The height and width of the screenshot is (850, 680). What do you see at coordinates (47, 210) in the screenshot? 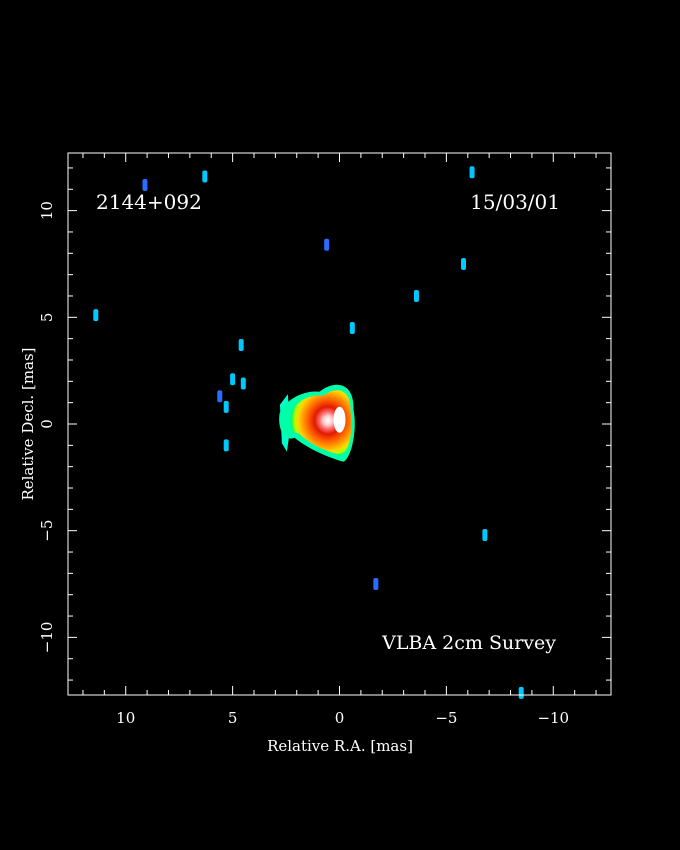
I see `y-tick-label: 10` at bounding box center [47, 210].